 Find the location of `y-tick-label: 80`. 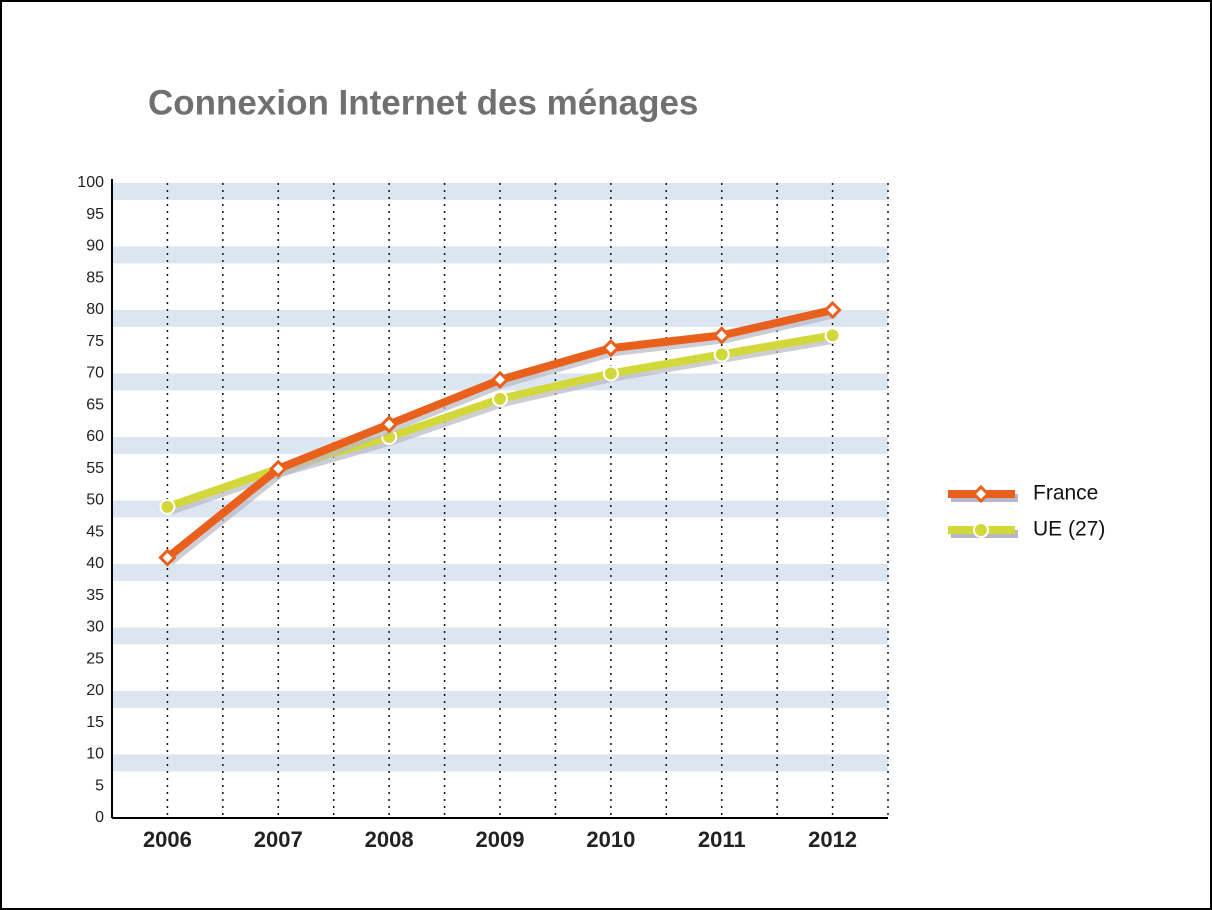

y-tick-label: 80 is located at coordinates (95, 309).